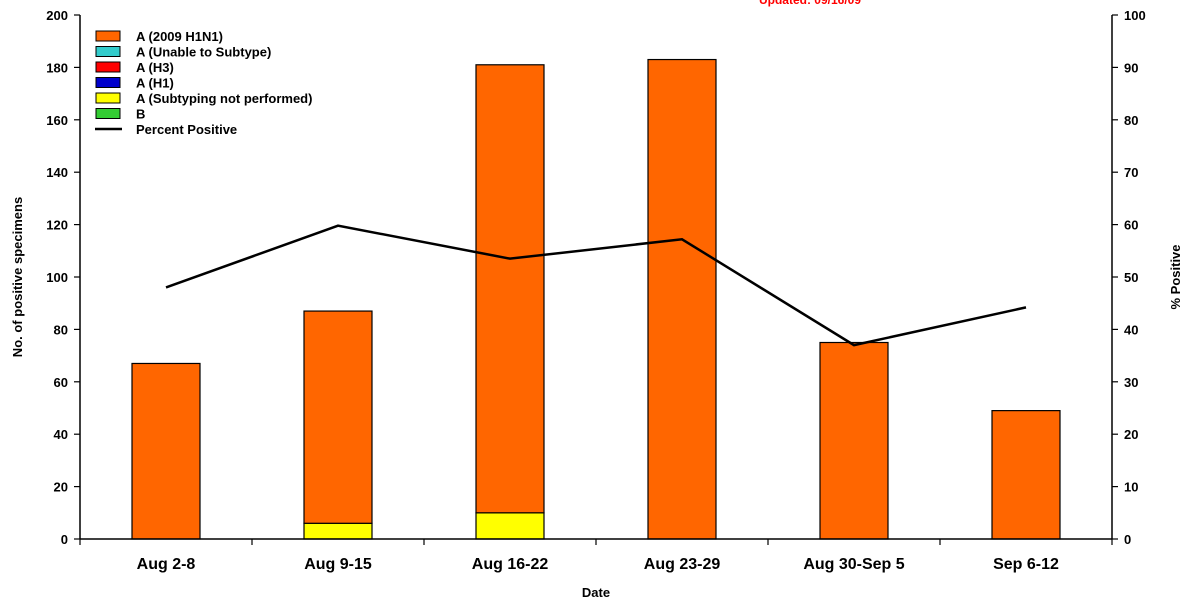 The image size is (1184, 605). Describe the element at coordinates (596, 592) in the screenshot. I see `x-axis-title: Date` at that location.